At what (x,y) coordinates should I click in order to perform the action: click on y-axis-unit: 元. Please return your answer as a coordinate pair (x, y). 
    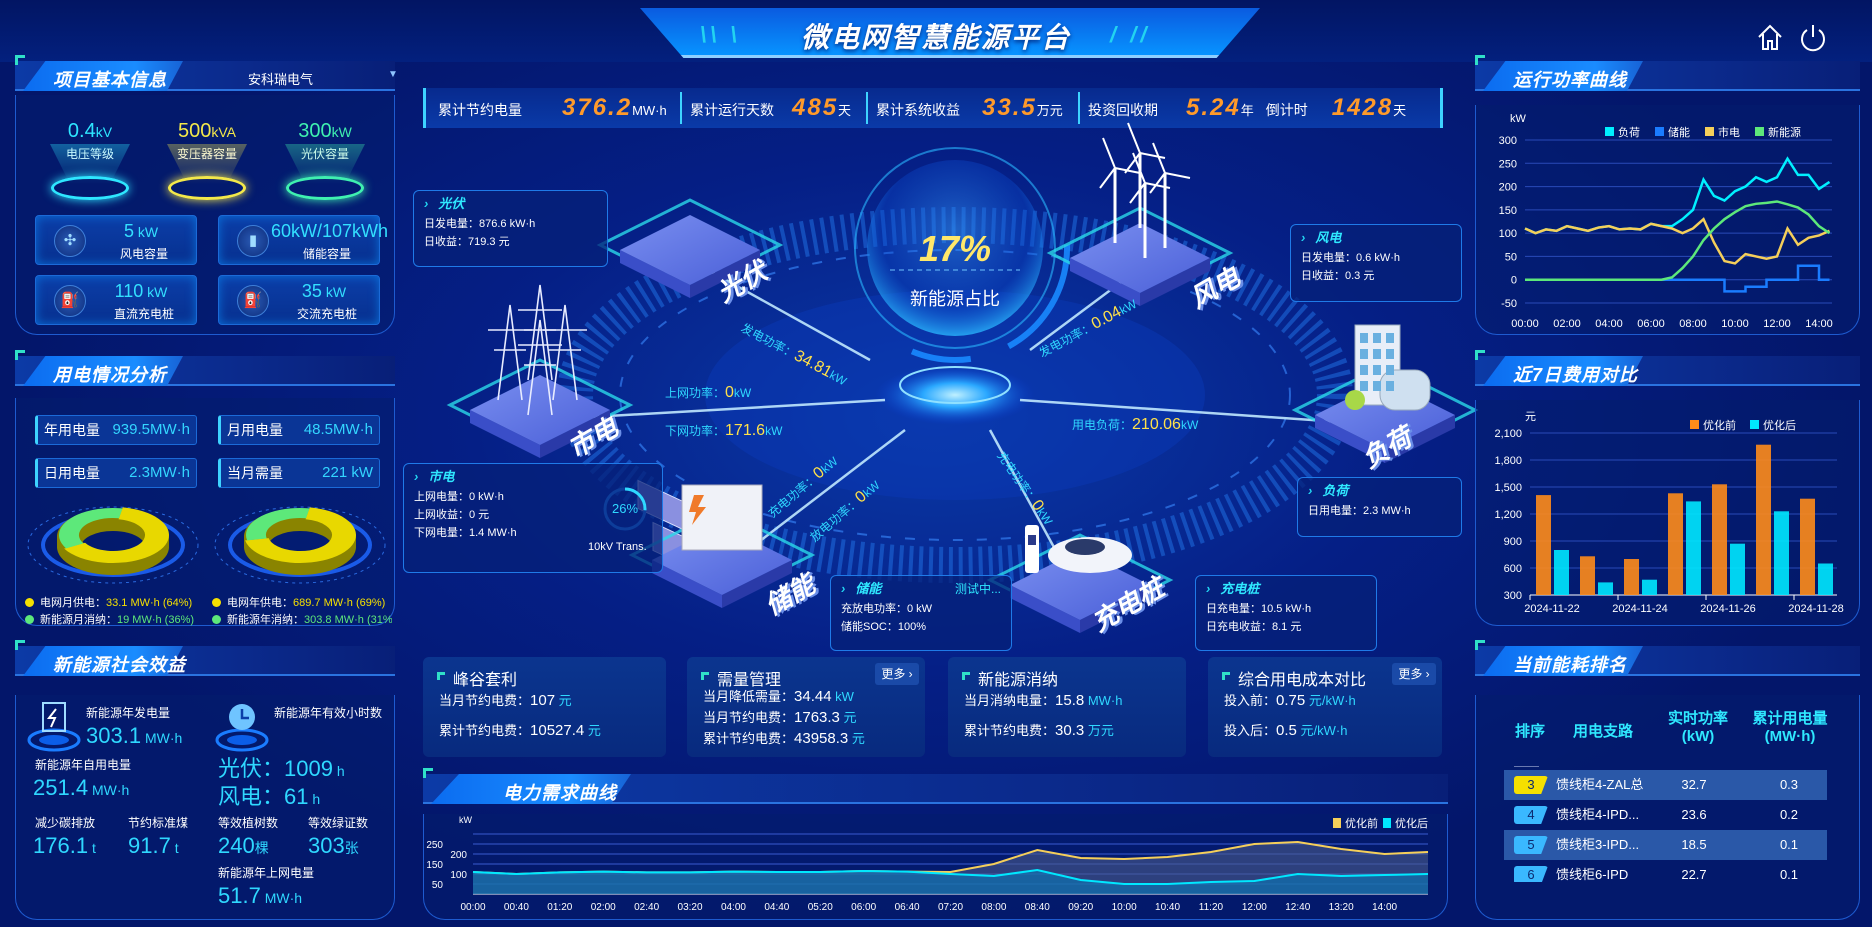
    Looking at the image, I should click on (1530, 417).